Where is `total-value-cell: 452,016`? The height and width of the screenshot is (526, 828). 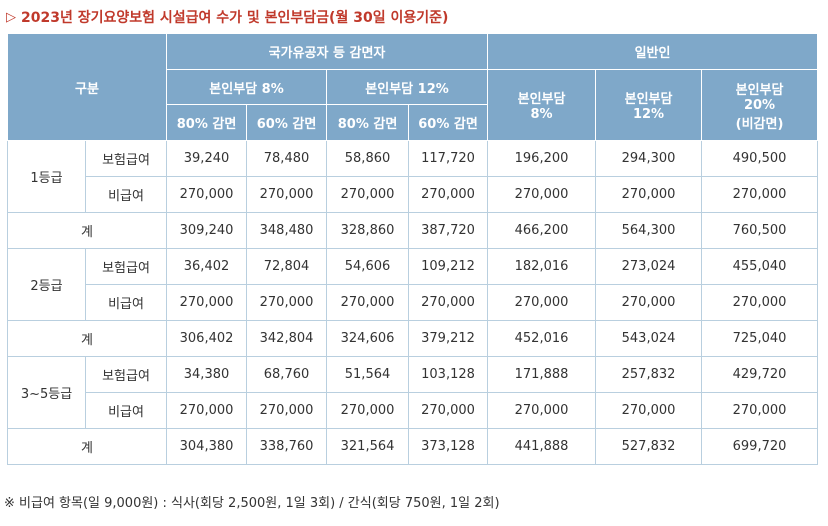
total-value-cell: 452,016 is located at coordinates (542, 338).